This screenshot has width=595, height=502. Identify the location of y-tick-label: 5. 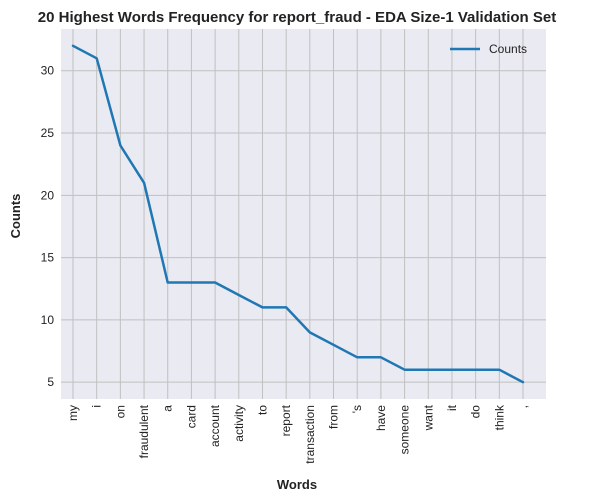
(50, 382).